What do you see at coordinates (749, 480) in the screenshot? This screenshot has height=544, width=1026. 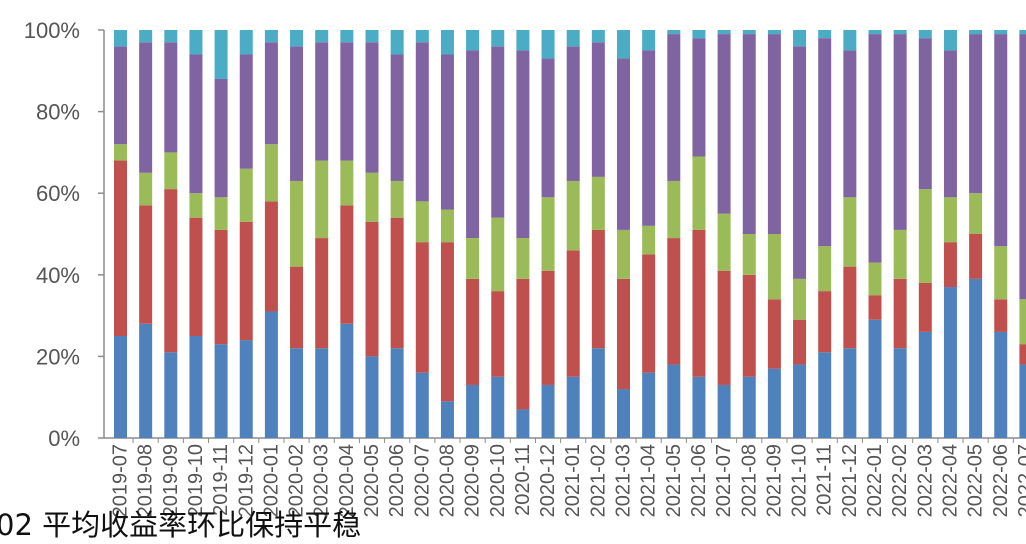 I see `x-tick-label: 2021-08` at bounding box center [749, 480].